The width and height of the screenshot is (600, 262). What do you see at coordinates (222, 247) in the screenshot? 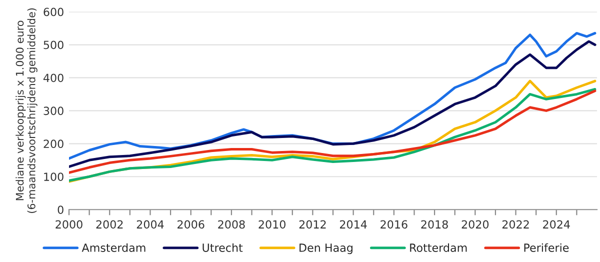
I see `legend-label: Utrecht` at bounding box center [222, 247].